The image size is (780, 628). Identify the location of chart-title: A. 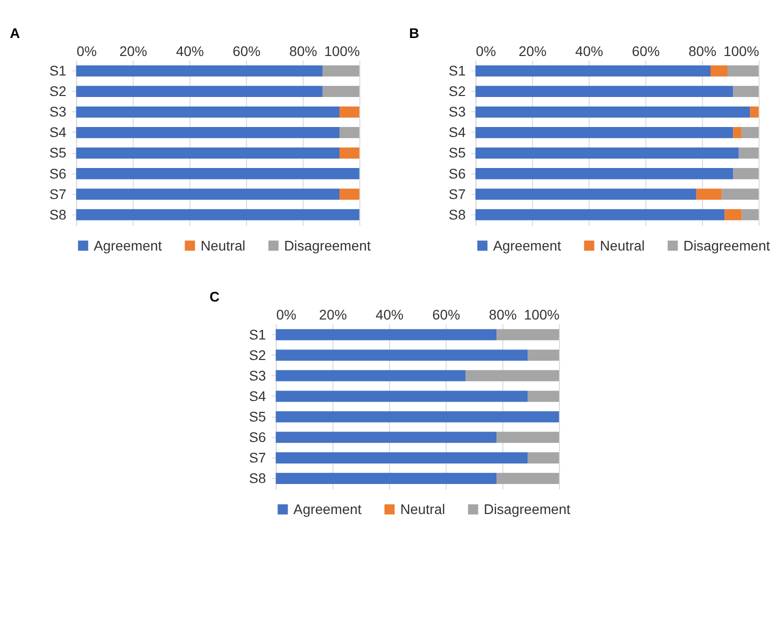
(15, 32).